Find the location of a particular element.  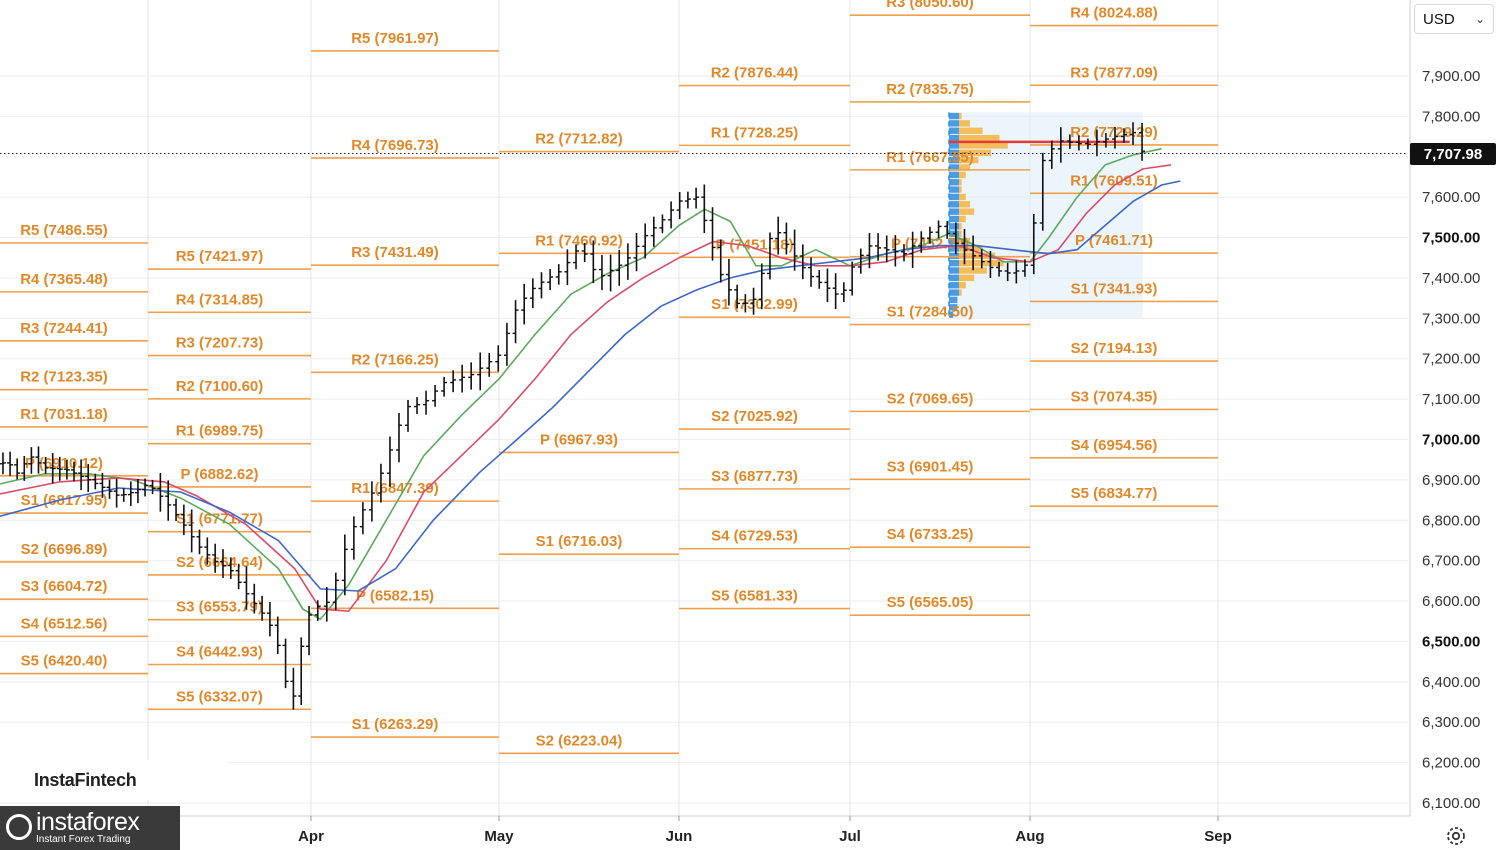

instaforex-name: instaforex is located at coordinates (88, 822).